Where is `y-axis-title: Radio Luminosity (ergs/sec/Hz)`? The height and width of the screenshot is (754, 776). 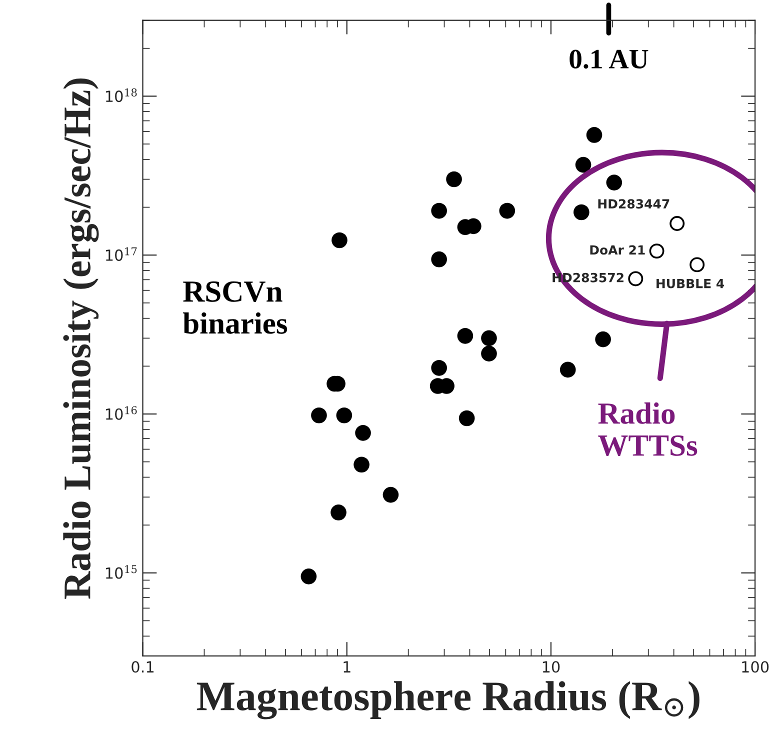
y-axis-title: Radio Luminosity (ergs/sec/Hz) is located at coordinates (81, 338).